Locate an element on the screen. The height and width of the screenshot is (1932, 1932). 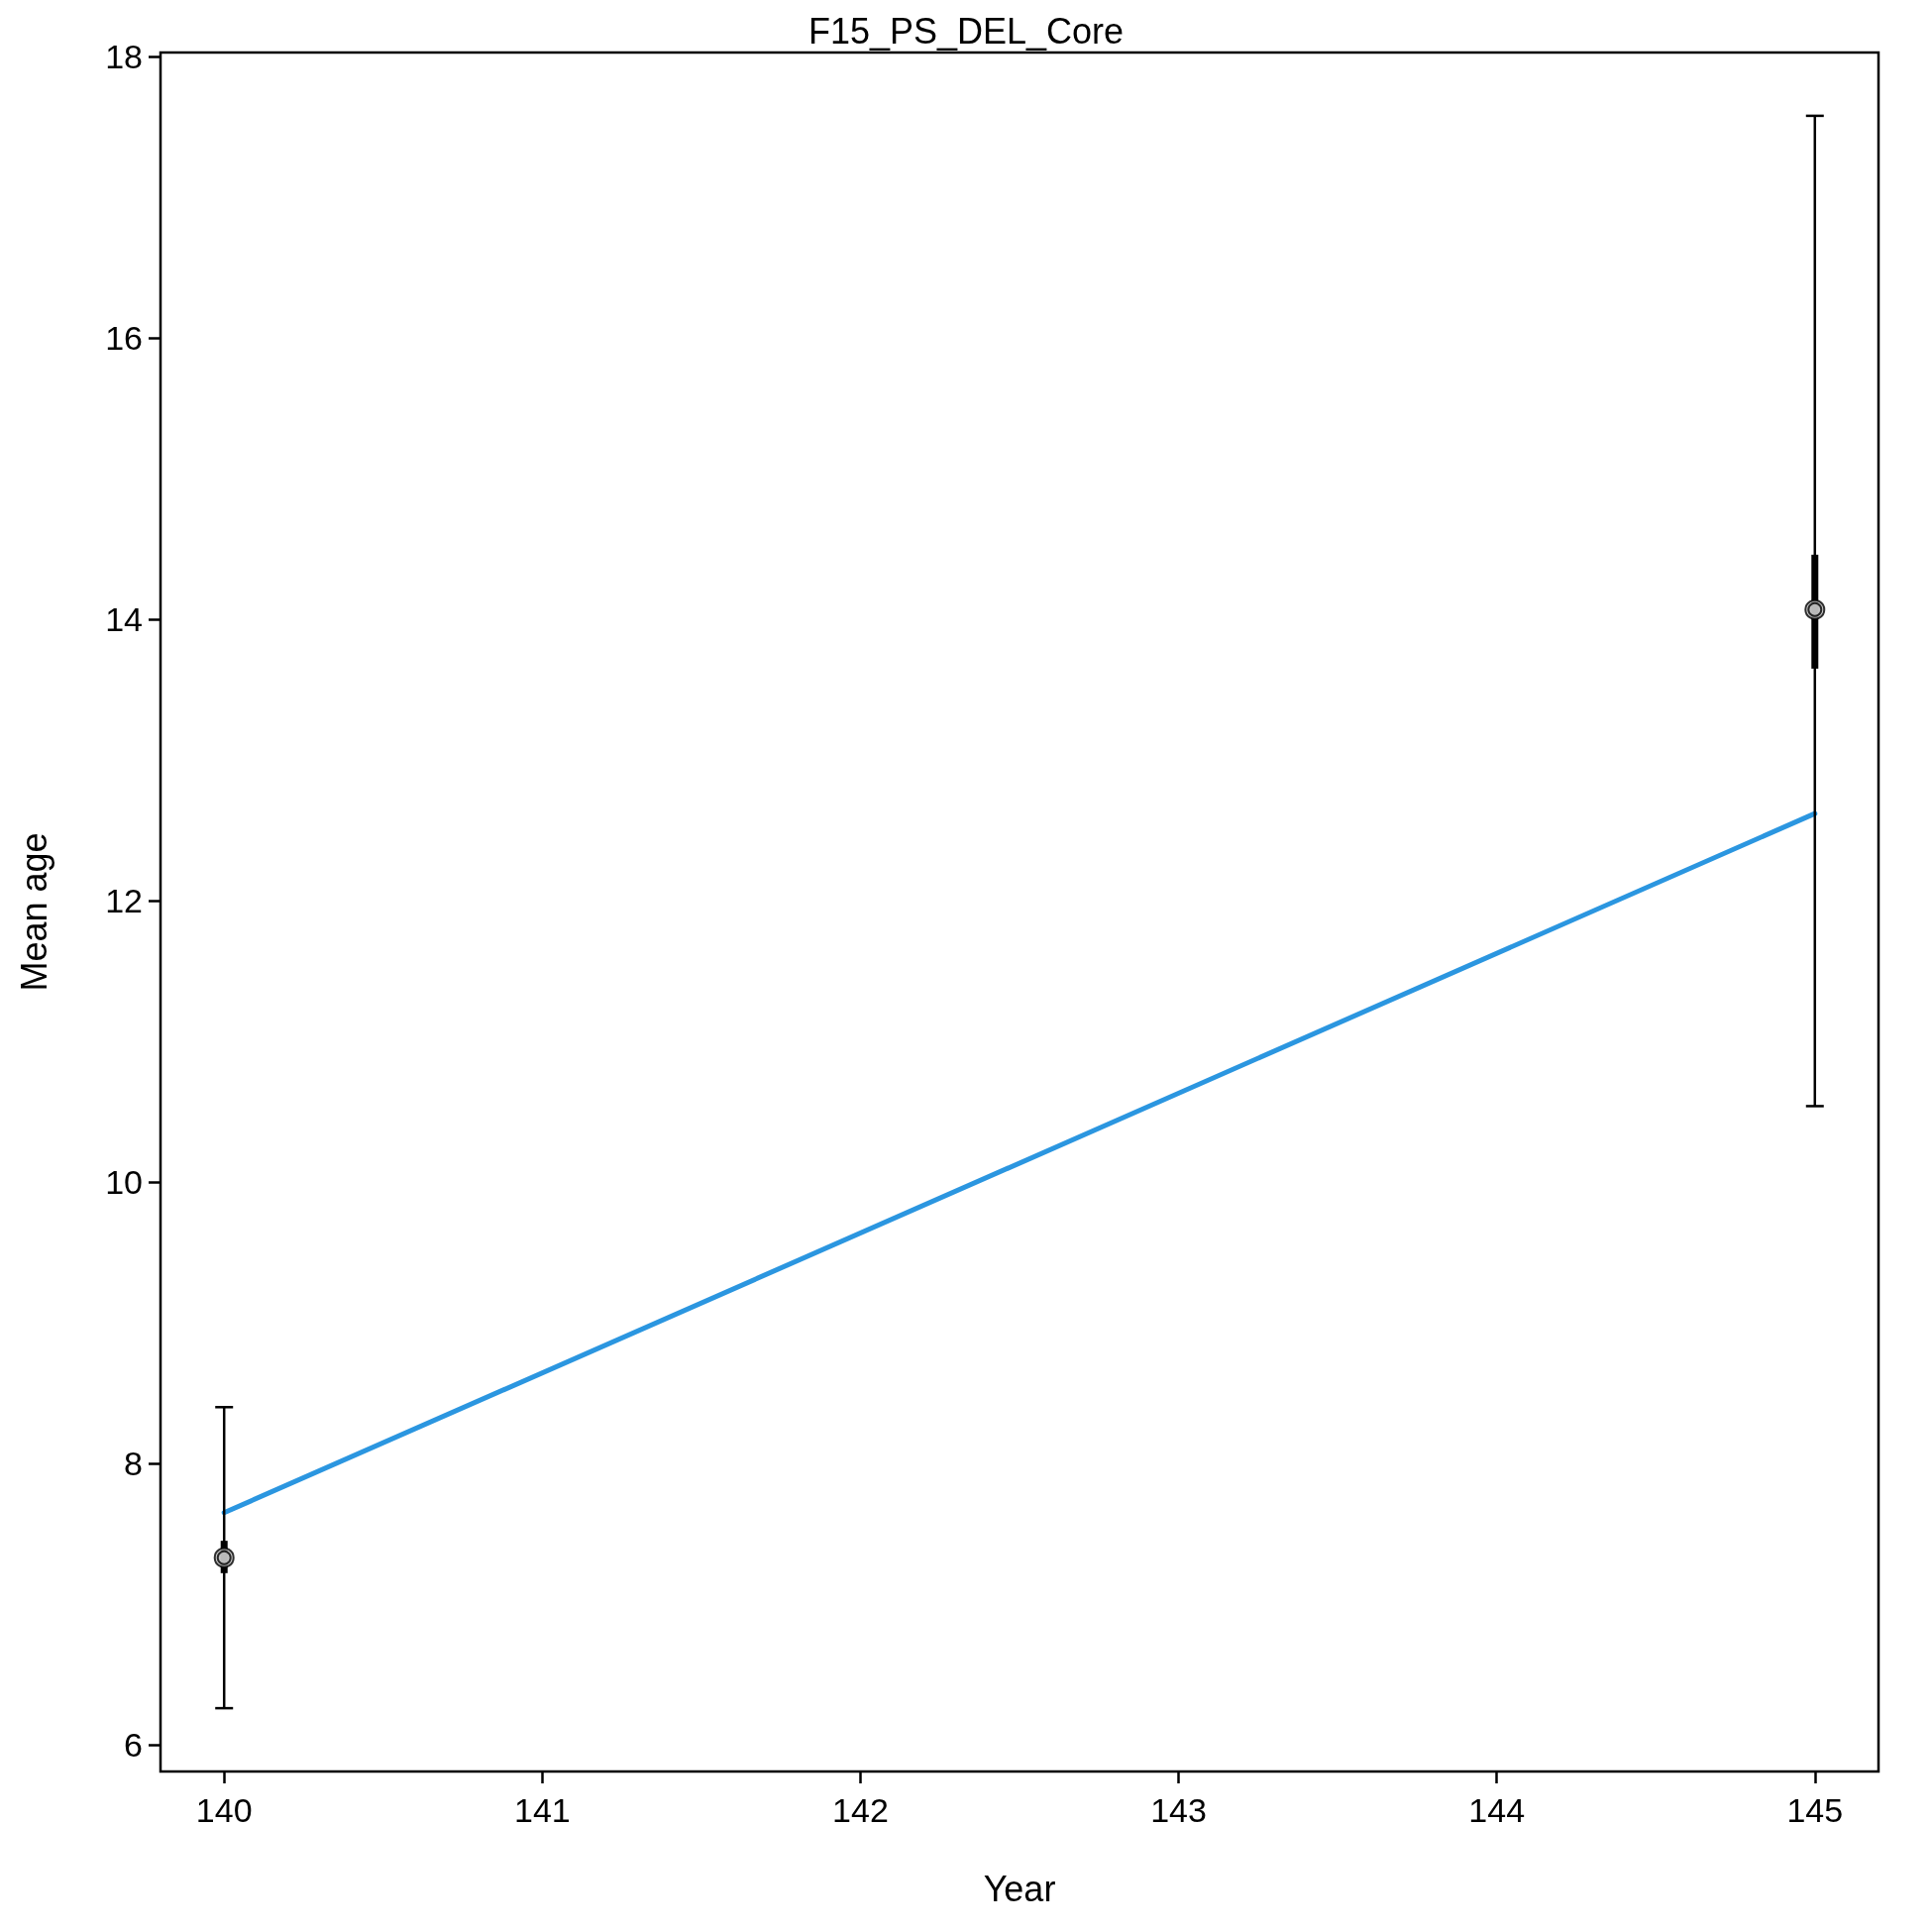
y-tick-label: 8 is located at coordinates (133, 1464).